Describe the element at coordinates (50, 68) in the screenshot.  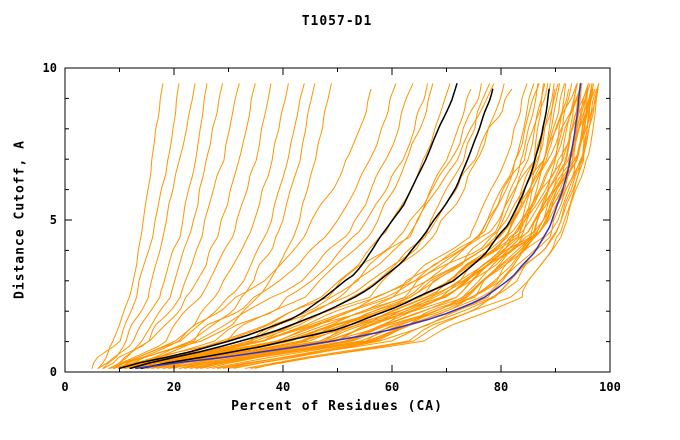
I see `y-tick-label: 10` at that location.